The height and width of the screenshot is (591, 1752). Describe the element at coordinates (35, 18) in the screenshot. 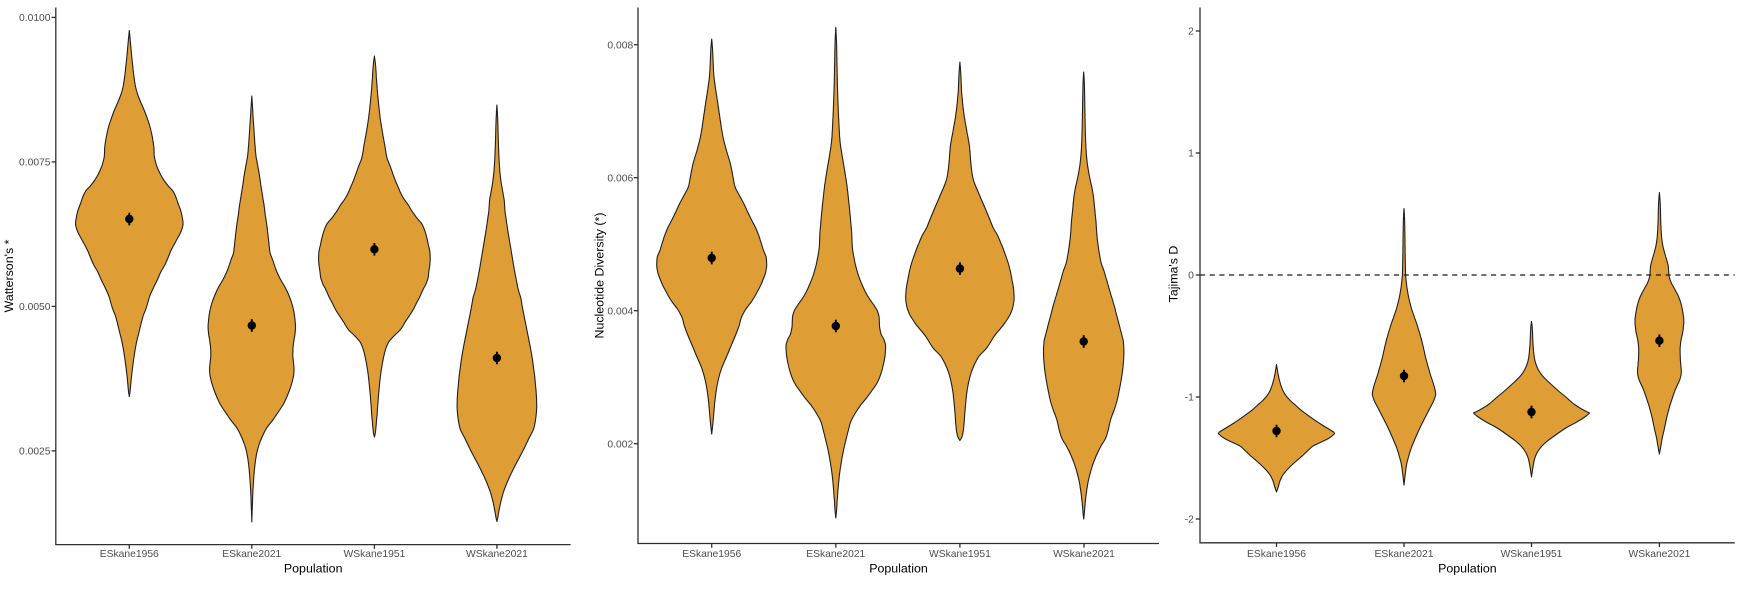

I see `svg-text: 0.0100` at that location.